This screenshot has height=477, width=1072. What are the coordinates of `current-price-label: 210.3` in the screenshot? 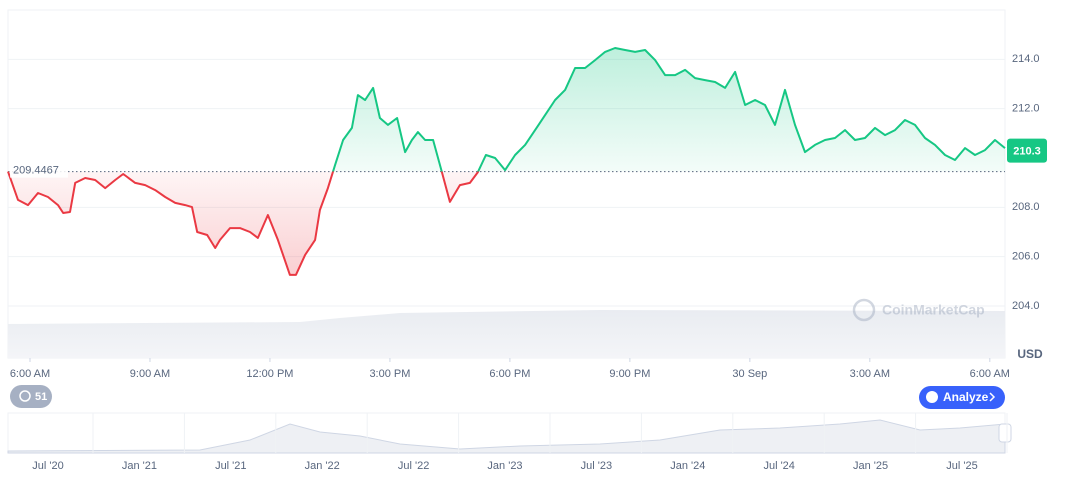 It's located at (1027, 152).